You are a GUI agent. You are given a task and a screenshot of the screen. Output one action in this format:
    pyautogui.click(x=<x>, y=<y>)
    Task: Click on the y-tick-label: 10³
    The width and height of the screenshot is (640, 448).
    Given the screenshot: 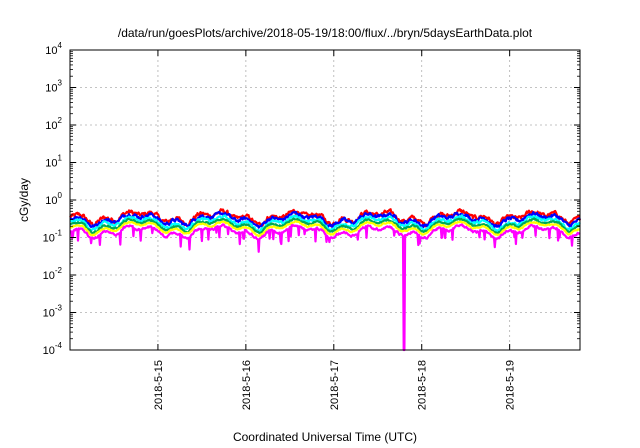 What is the action you would take?
    pyautogui.click(x=53, y=87)
    